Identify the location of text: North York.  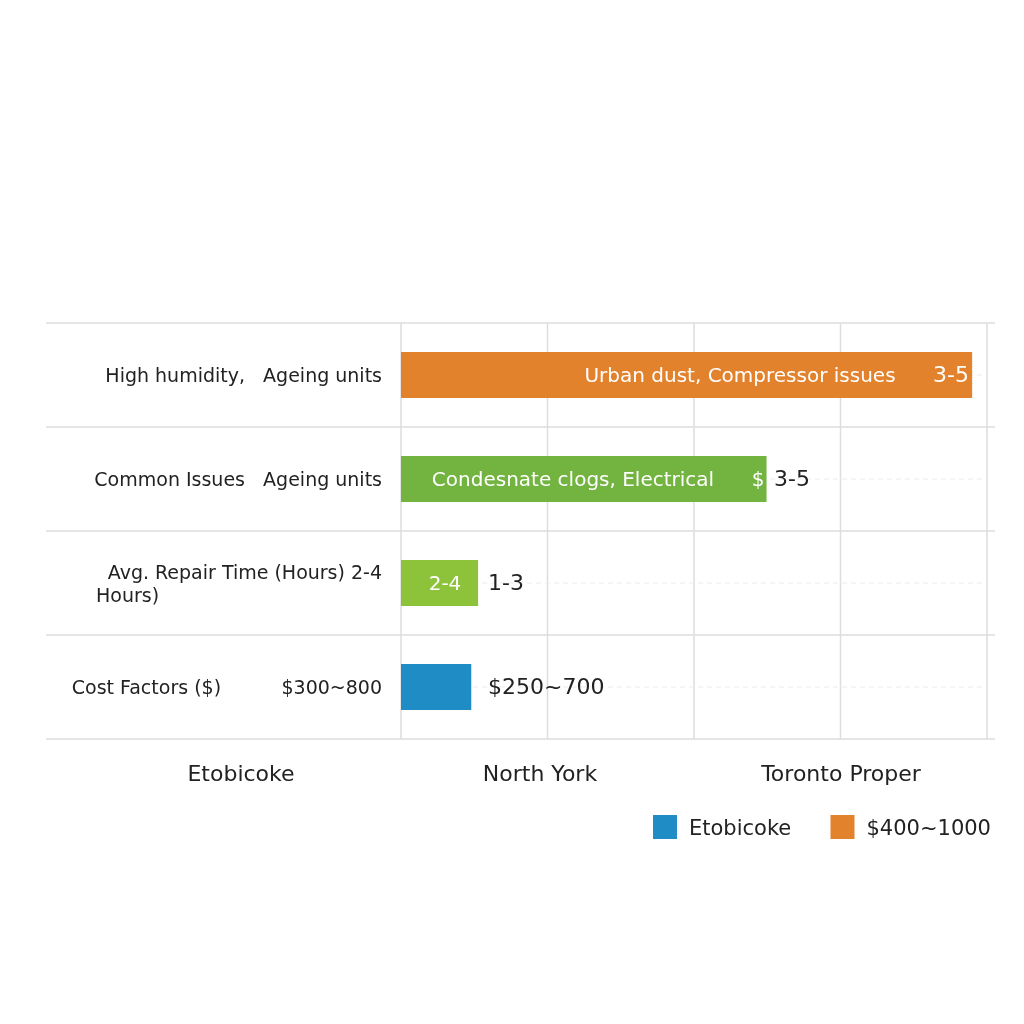
(540, 773).